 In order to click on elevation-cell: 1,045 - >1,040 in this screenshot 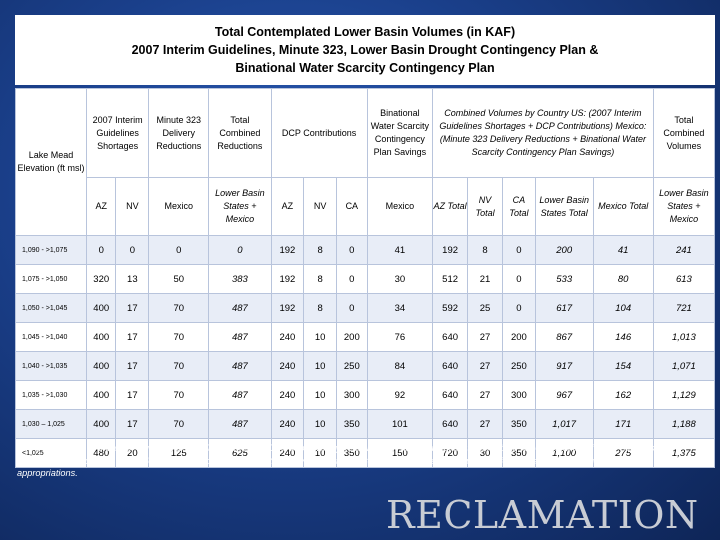, I will do `click(51, 337)`.